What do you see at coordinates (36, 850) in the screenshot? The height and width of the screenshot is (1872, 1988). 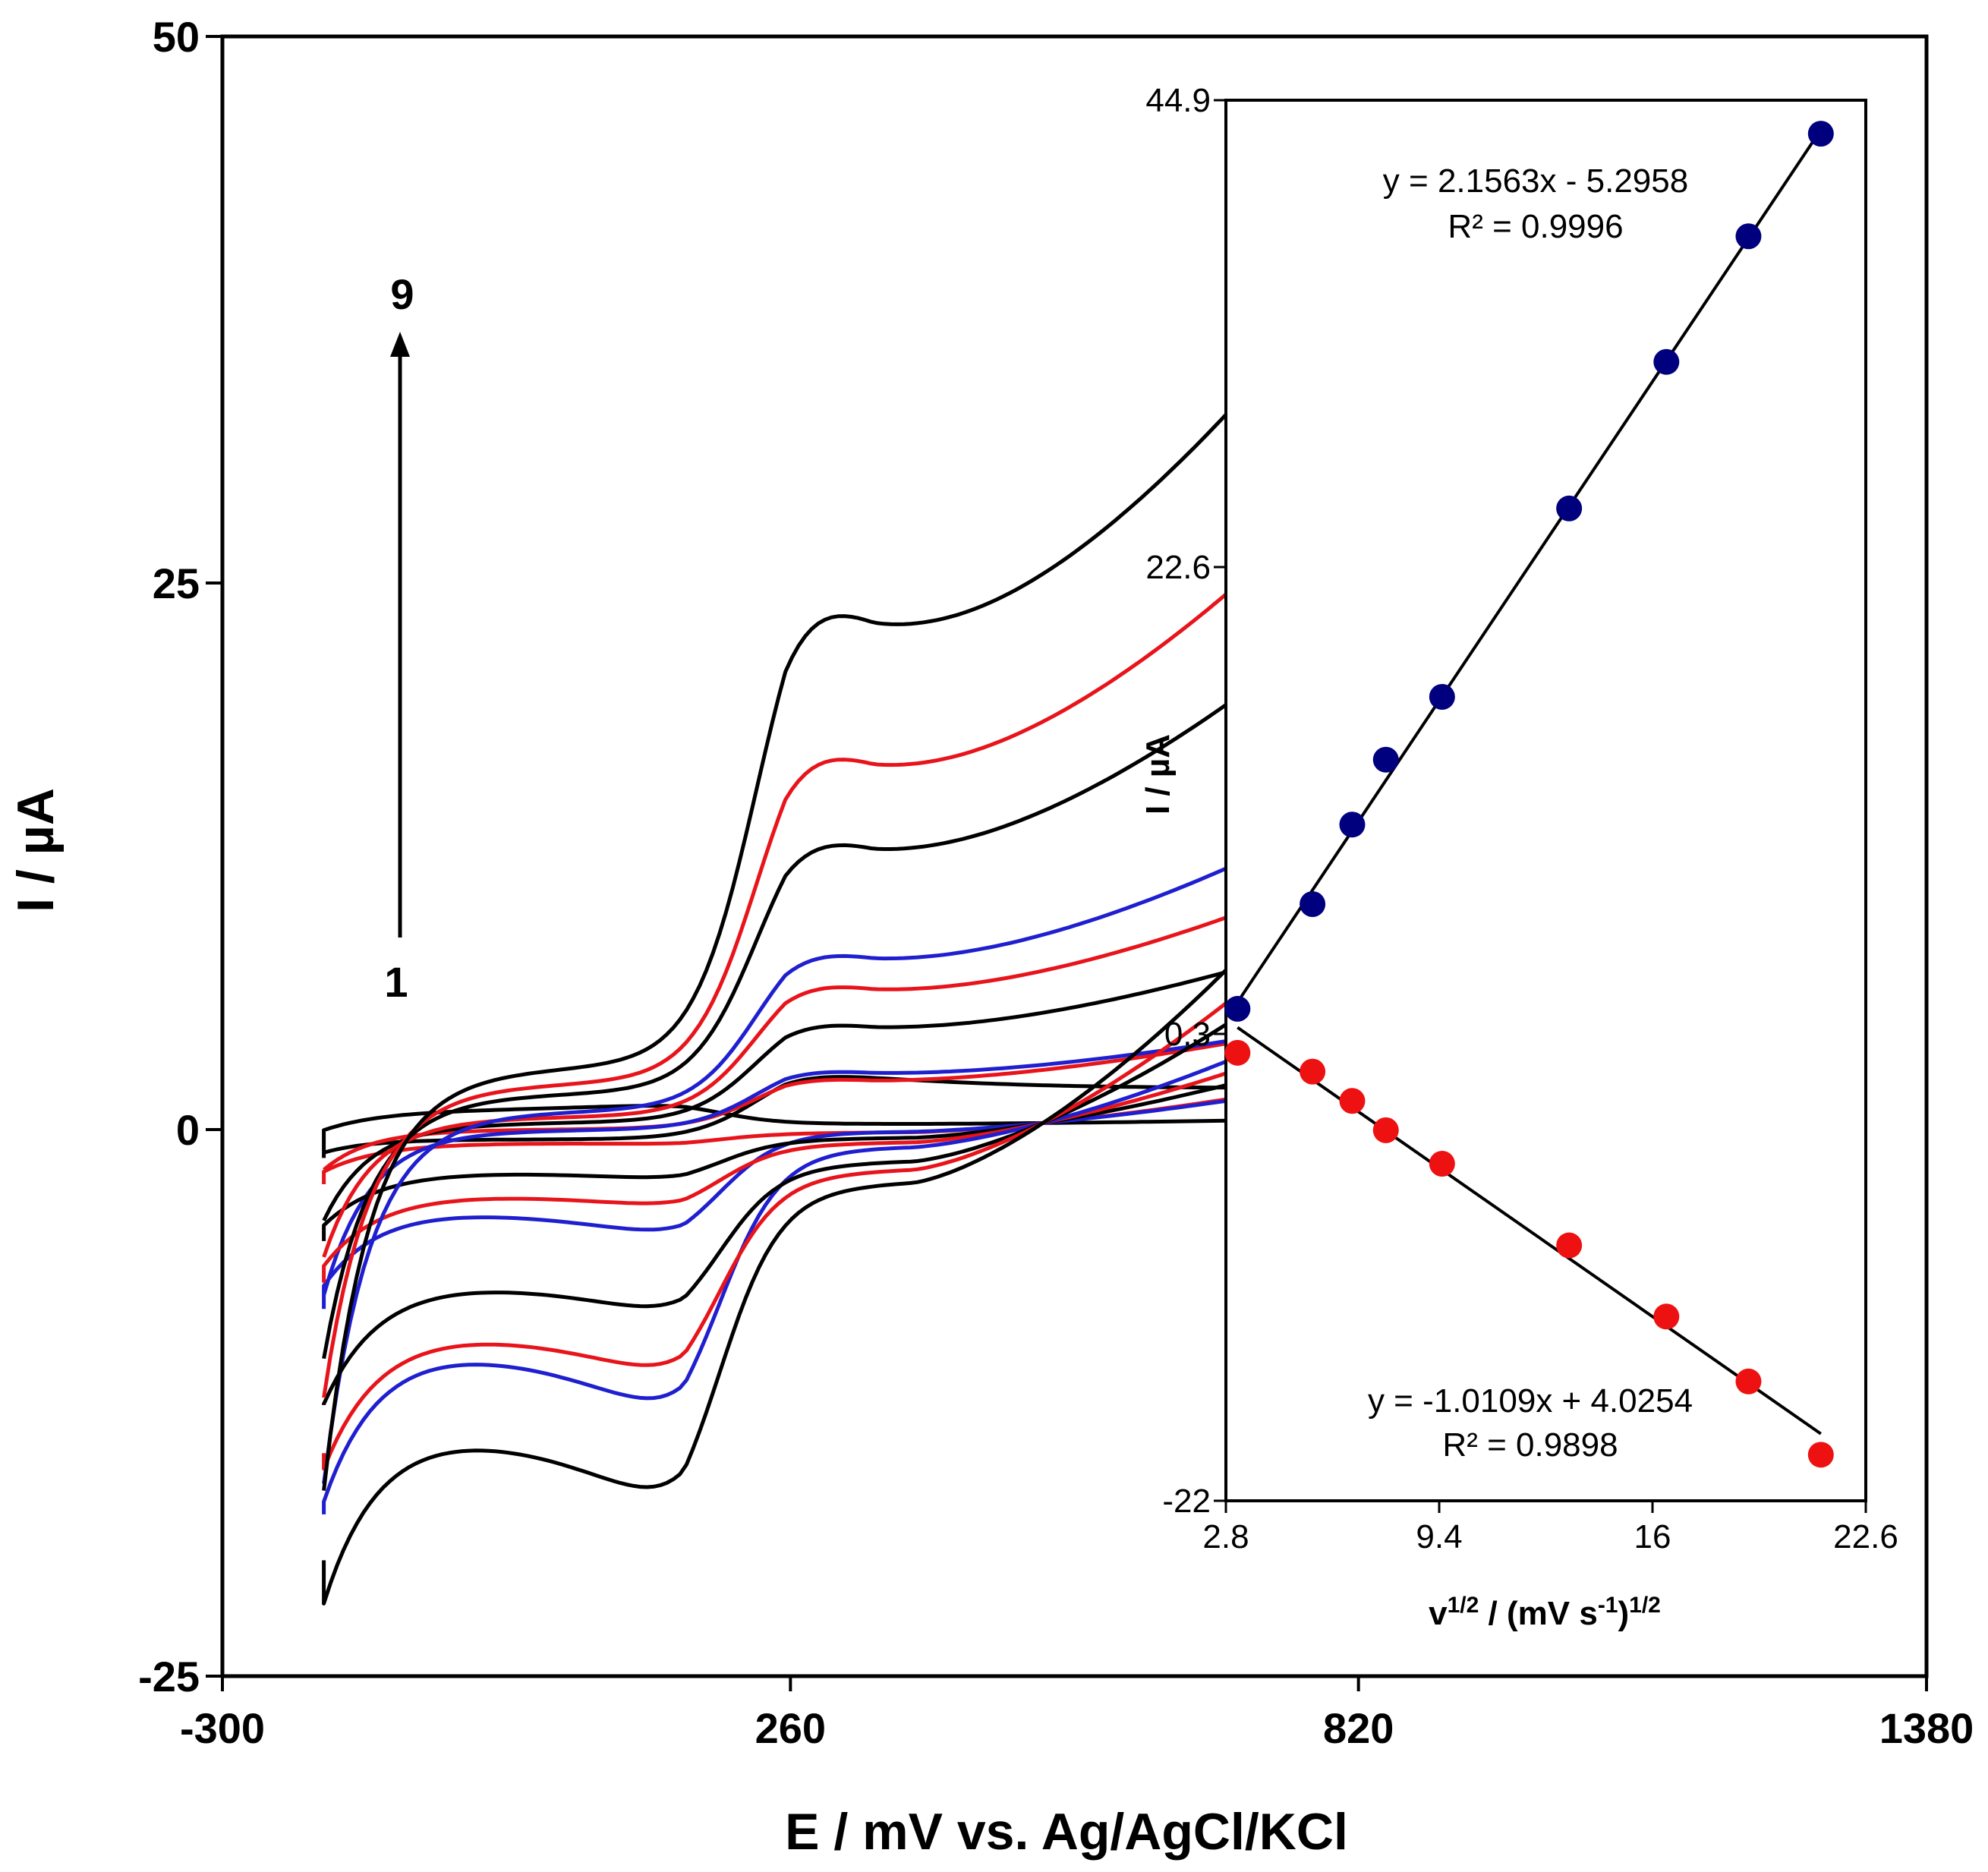 I see `main-y-axis-title: I / µA` at bounding box center [36, 850].